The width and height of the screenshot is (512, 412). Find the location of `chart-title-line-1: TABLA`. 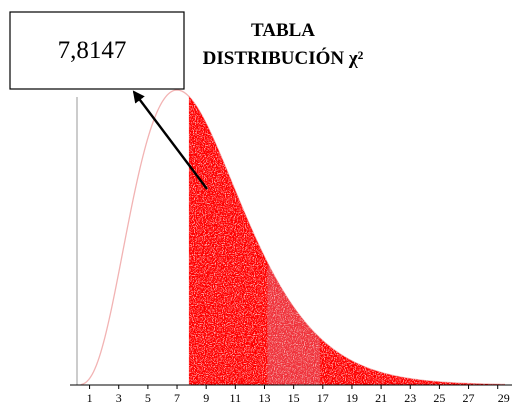

chart-title-line-1: TABLA is located at coordinates (283, 30).